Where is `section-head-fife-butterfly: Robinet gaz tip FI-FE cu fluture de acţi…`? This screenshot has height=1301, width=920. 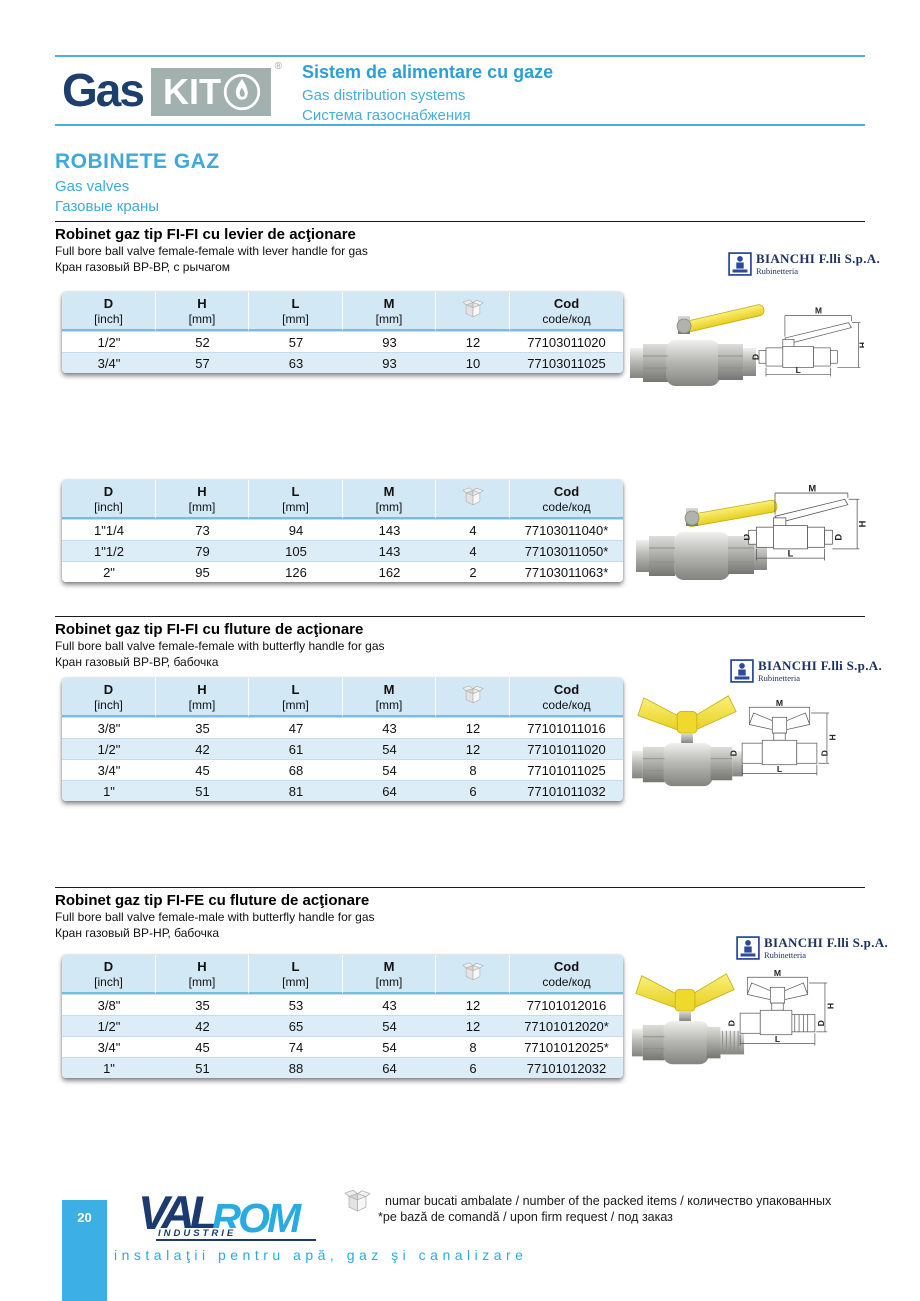
section-head-fife-butterfly: Robinet gaz tip FI-FE cu fluture de acţi… is located at coordinates (215, 916).